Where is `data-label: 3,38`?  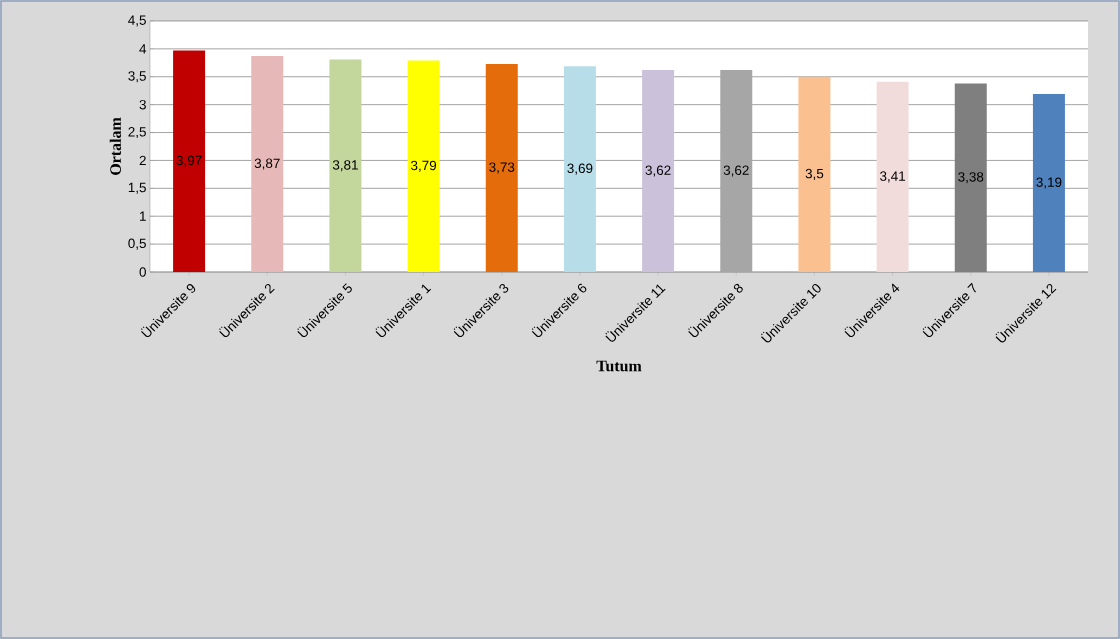 data-label: 3,38 is located at coordinates (971, 178).